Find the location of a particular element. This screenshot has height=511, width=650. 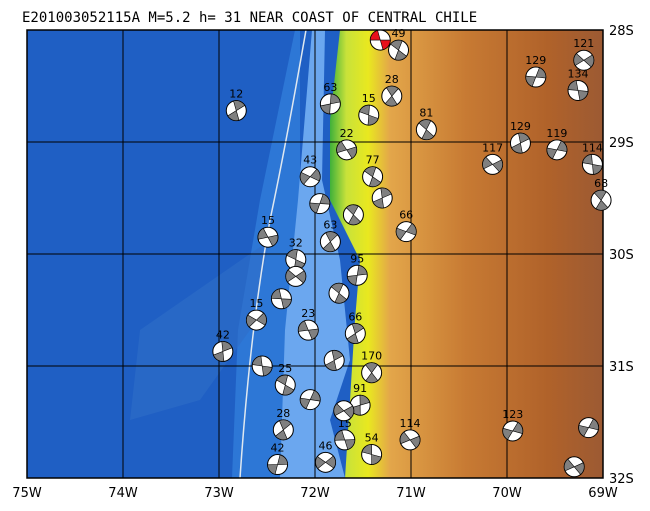

depth-label: 25 is located at coordinates (285, 368).